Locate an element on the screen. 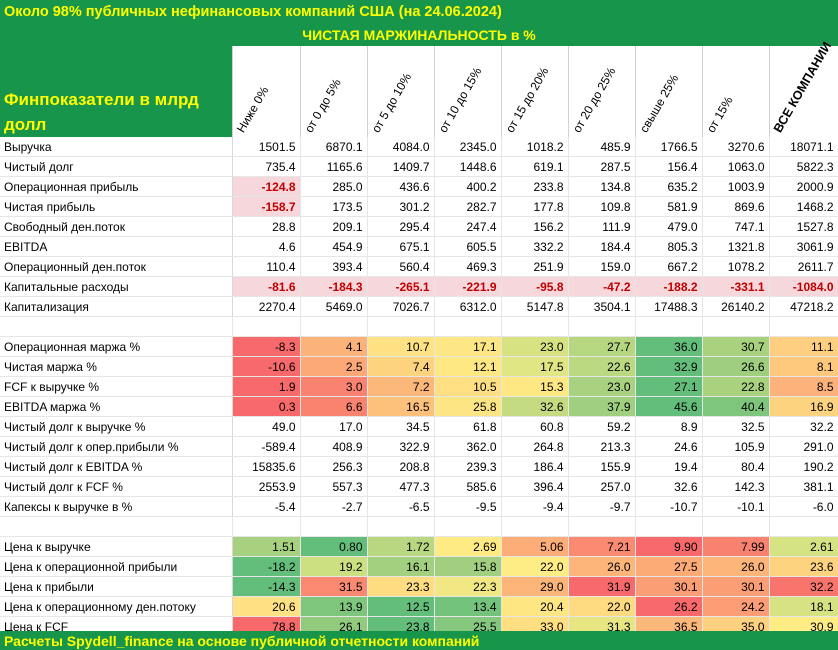 The width and height of the screenshot is (838, 650). value-cell: 4084.0 is located at coordinates (401, 147).